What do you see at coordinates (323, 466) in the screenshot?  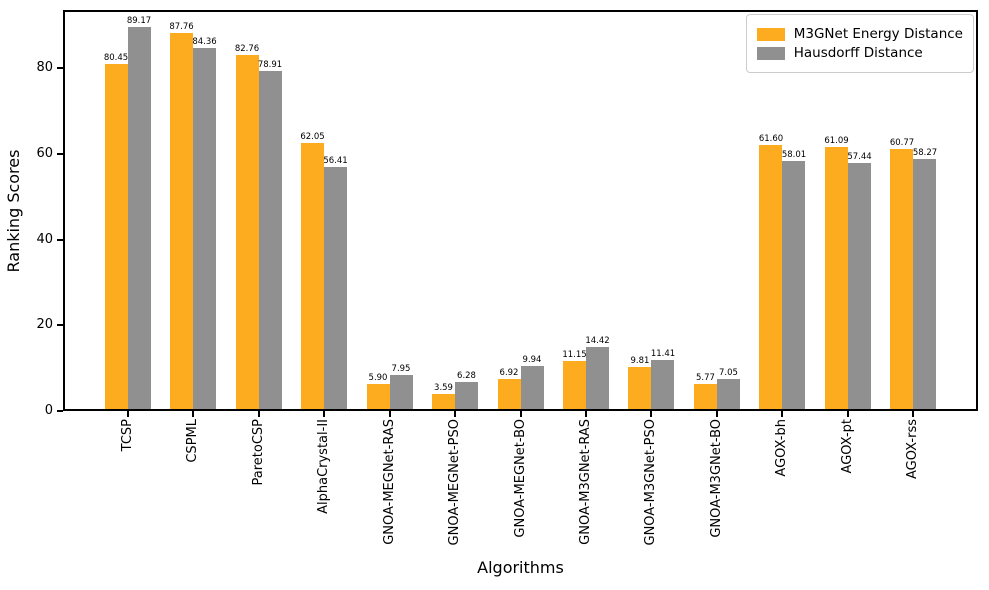 I see `x-tick-label: AlphaCrystal-II` at bounding box center [323, 466].